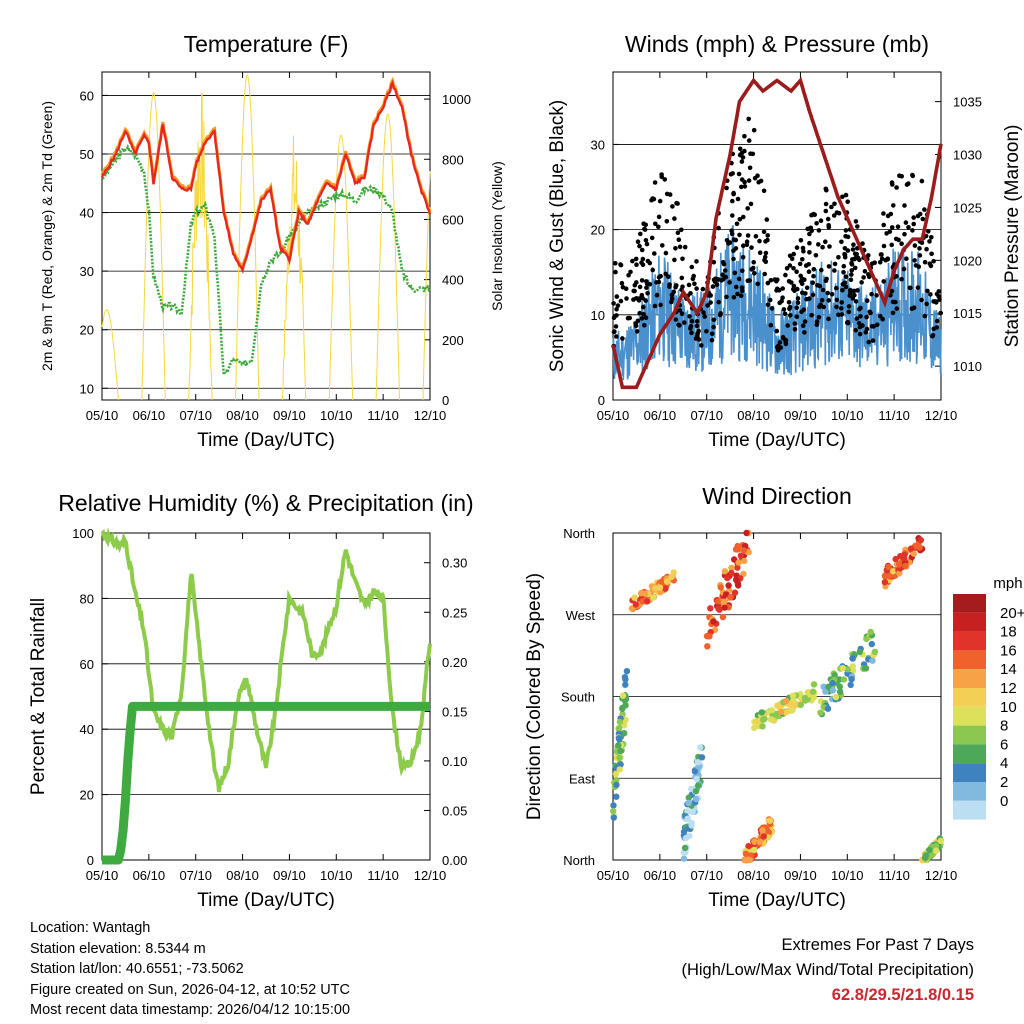 Image resolution: width=1024 pixels, height=1024 pixels. I want to click on temperature-ylabel: 2m & 9m T (Red, Orange) & 2m Td (Green), so click(47, 236).